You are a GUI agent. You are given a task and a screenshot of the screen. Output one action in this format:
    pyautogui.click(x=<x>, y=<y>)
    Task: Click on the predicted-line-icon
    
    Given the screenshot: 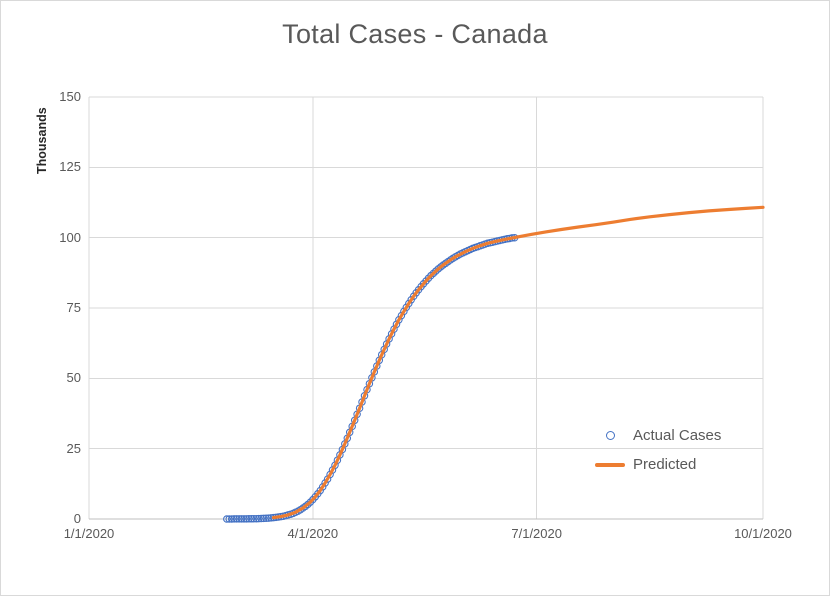 What is the action you would take?
    pyautogui.click(x=610, y=464)
    